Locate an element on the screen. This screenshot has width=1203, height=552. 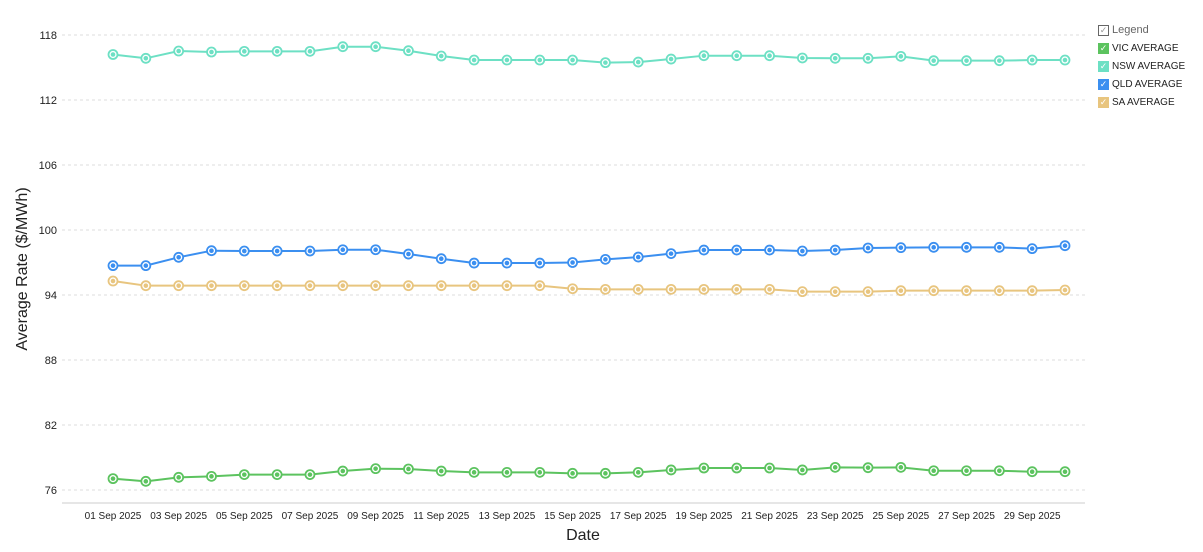
legend-item: ✓ QLD AVERAGE is located at coordinates (1141, 84).